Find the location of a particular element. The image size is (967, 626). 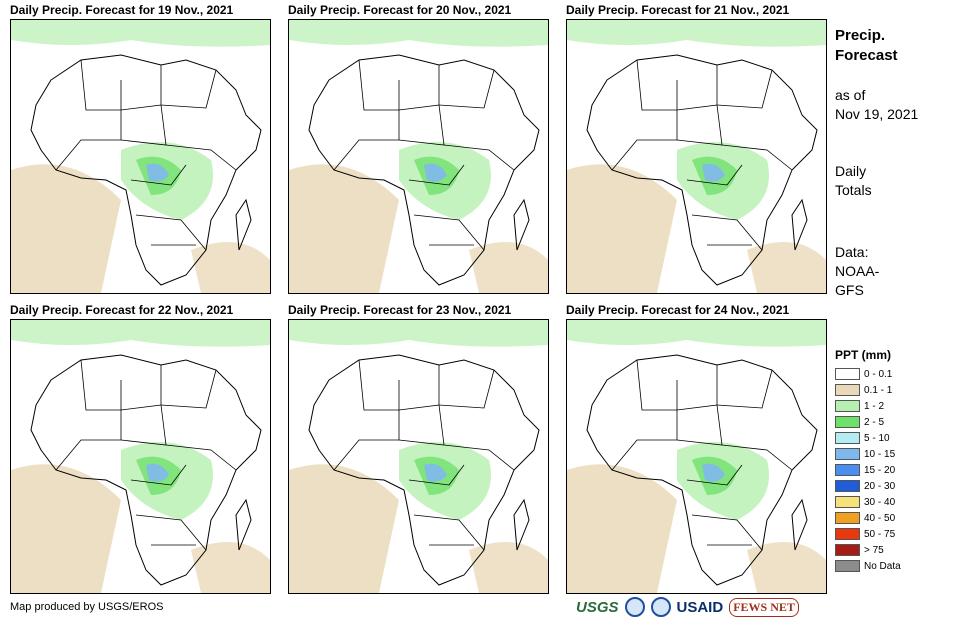

legend-item: 40 - 50 is located at coordinates (890, 518).